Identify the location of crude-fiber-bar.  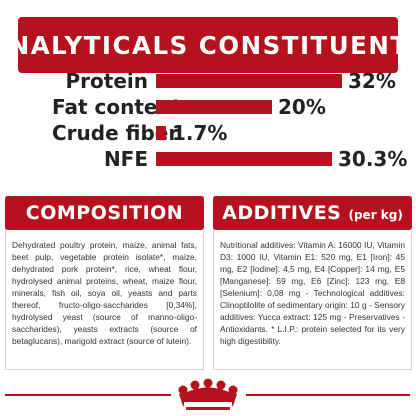
(161, 133).